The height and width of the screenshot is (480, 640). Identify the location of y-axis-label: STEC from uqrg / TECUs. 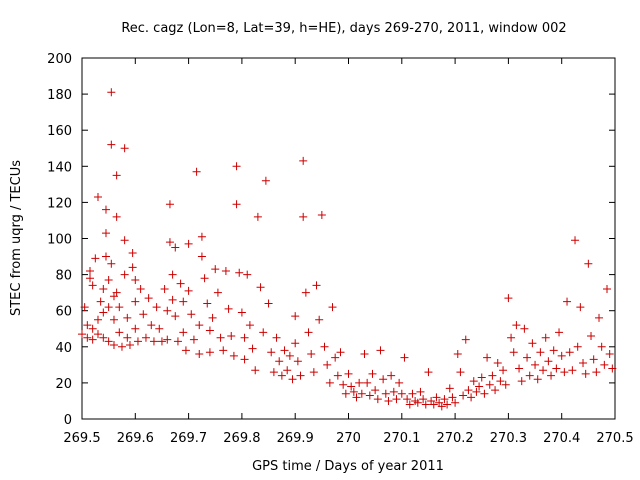
(16, 238).